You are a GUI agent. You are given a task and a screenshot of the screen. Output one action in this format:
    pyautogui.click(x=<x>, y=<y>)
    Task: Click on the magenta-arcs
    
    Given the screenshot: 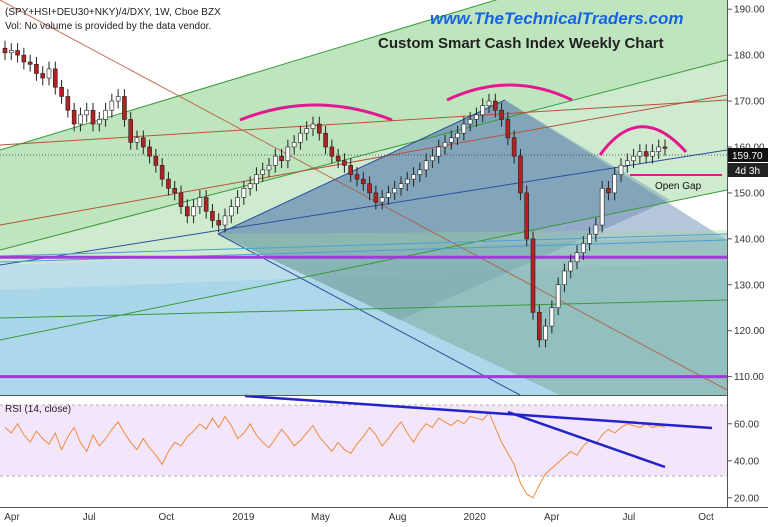 What is the action you would take?
    pyautogui.click(x=480, y=129)
    